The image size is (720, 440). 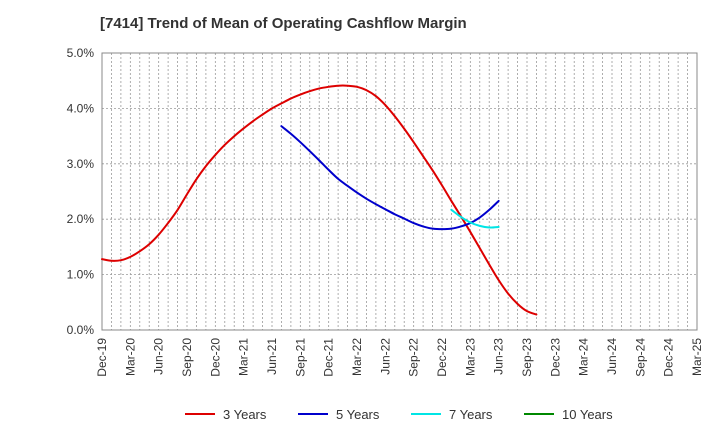 What do you see at coordinates (215, 357) in the screenshot?
I see `x-tick-label: Dec-20` at bounding box center [215, 357].